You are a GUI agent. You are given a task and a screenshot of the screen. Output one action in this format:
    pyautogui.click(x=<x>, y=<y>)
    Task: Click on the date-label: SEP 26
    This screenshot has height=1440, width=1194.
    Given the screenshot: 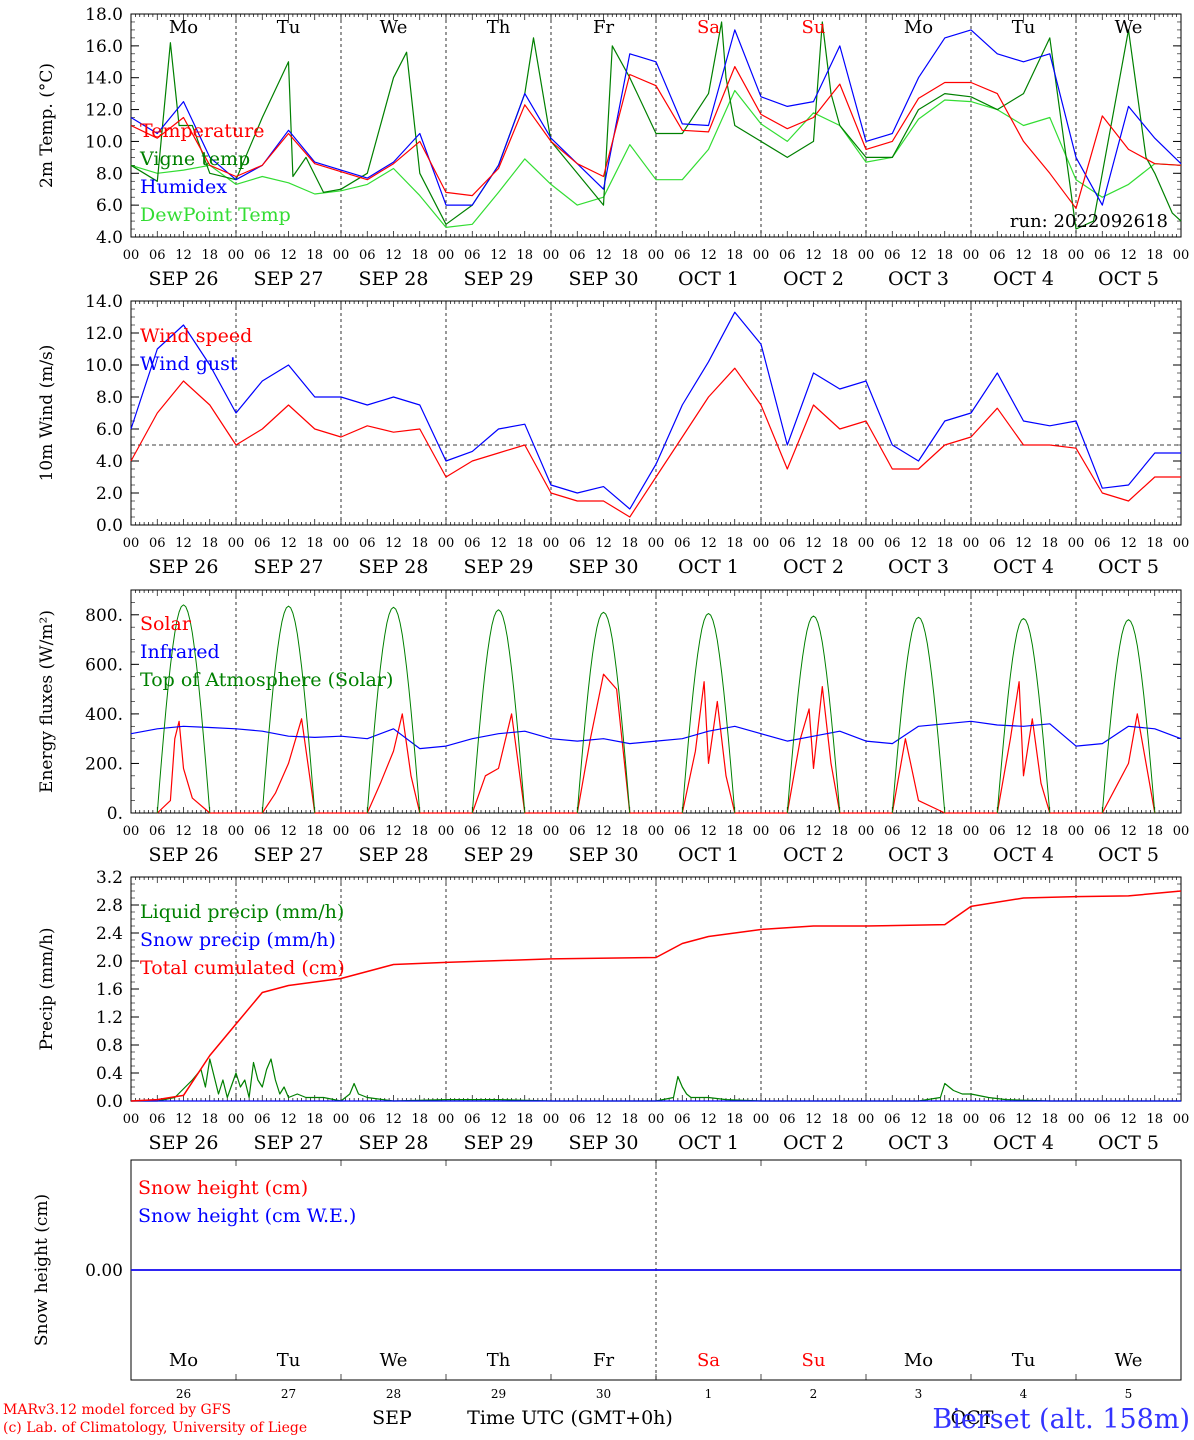 What is the action you would take?
    pyautogui.click(x=184, y=855)
    